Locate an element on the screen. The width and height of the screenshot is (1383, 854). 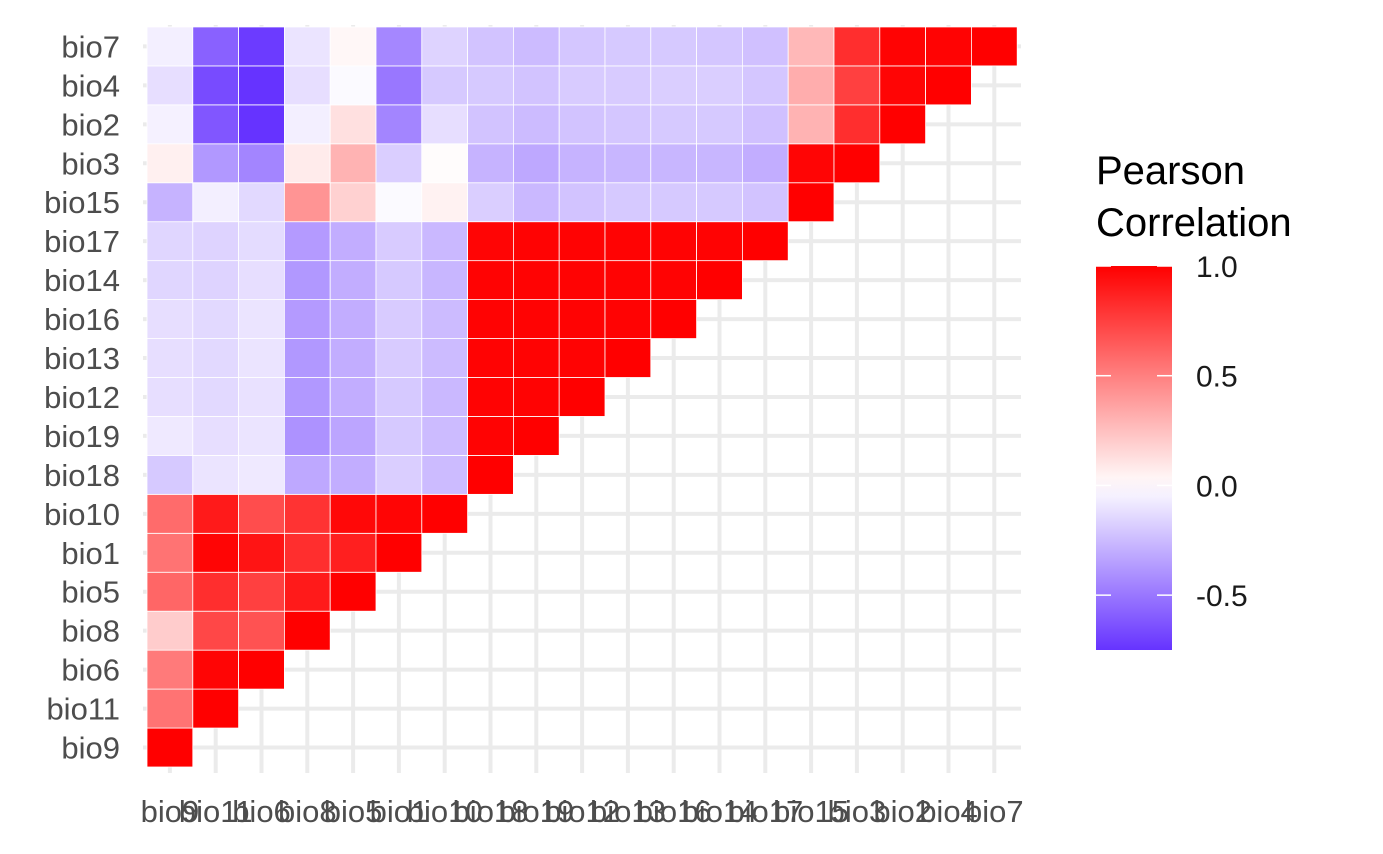
heatmap-cell-bio19-bio8 is located at coordinates (307, 436).